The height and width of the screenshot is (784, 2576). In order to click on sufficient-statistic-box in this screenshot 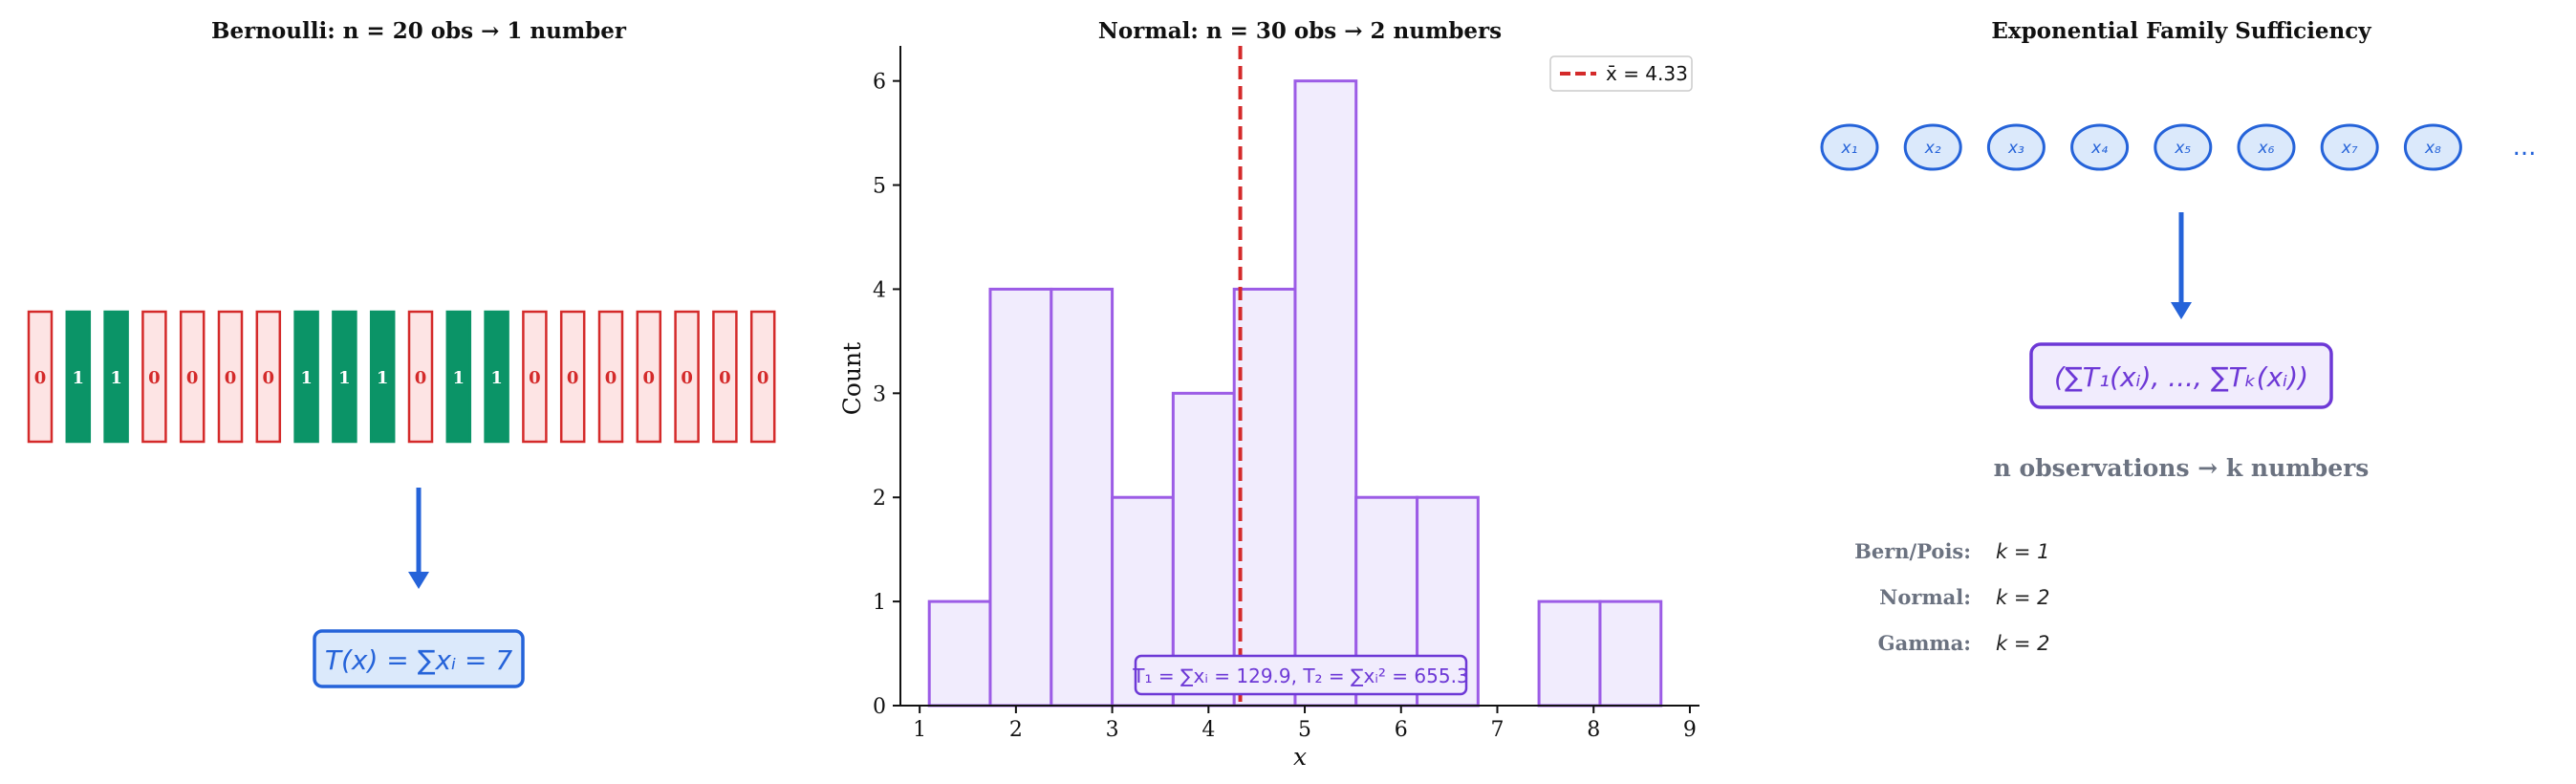, I will do `click(419, 658)`.